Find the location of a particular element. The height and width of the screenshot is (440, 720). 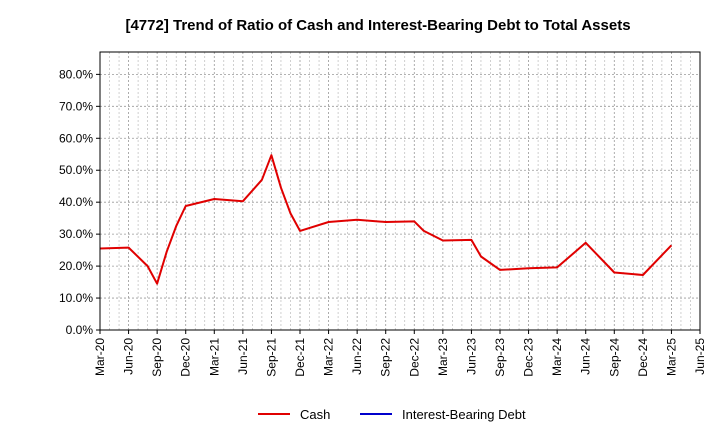

legend-label-cash: Cash is located at coordinates (315, 414).